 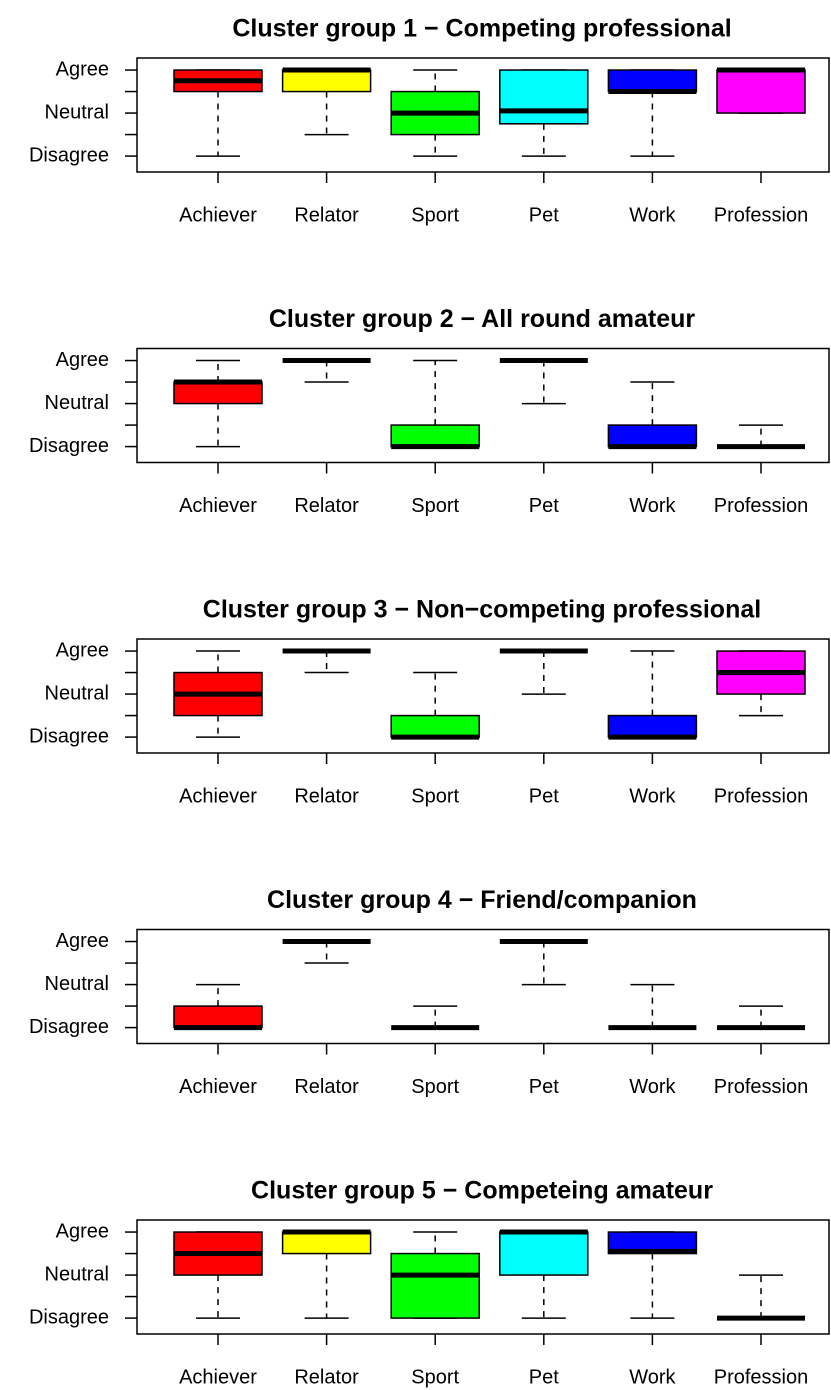 What do you see at coordinates (481, 29) in the screenshot?
I see `chart-title: Cluster group 1 − Competing professional` at bounding box center [481, 29].